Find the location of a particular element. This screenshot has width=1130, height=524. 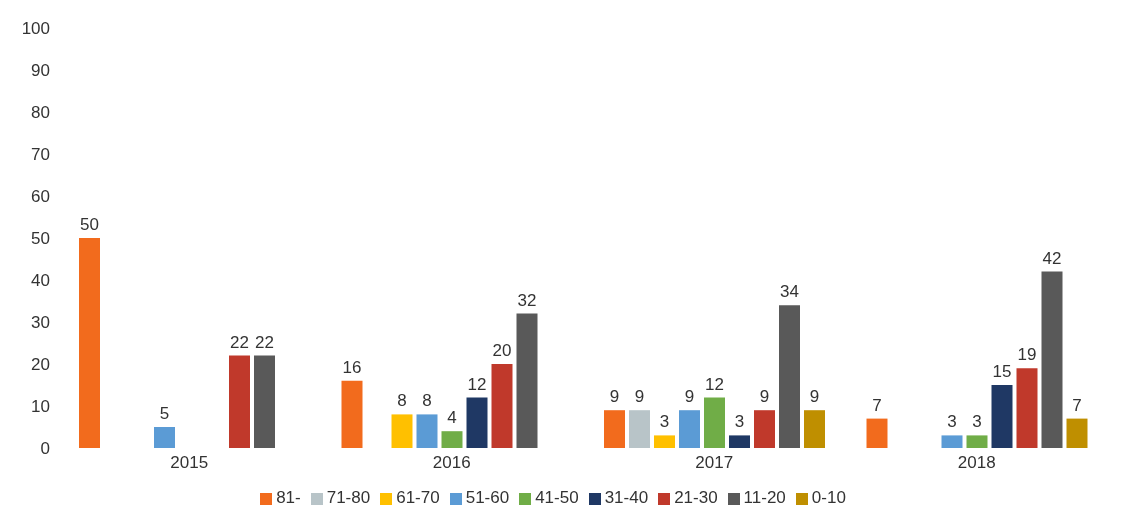

legend-label: 61-70 is located at coordinates (418, 497).